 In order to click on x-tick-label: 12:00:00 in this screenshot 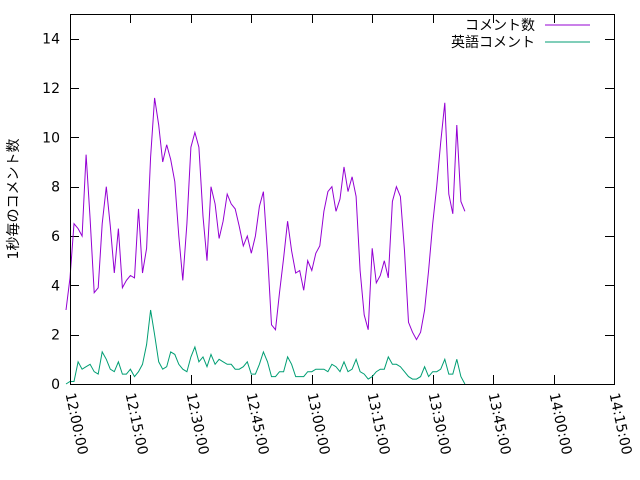, I will do `click(76, 424)`.